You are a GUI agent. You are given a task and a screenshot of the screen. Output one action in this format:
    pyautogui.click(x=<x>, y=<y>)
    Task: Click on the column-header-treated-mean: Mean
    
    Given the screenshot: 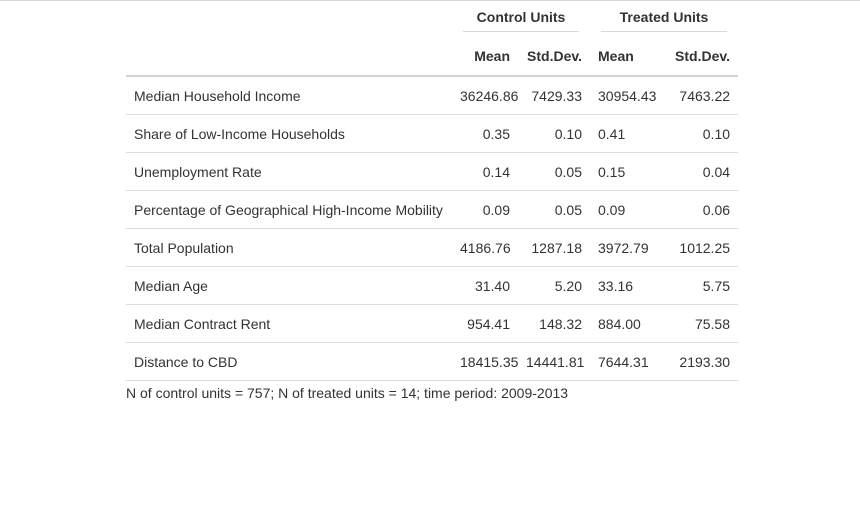 What is the action you would take?
    pyautogui.click(x=625, y=57)
    